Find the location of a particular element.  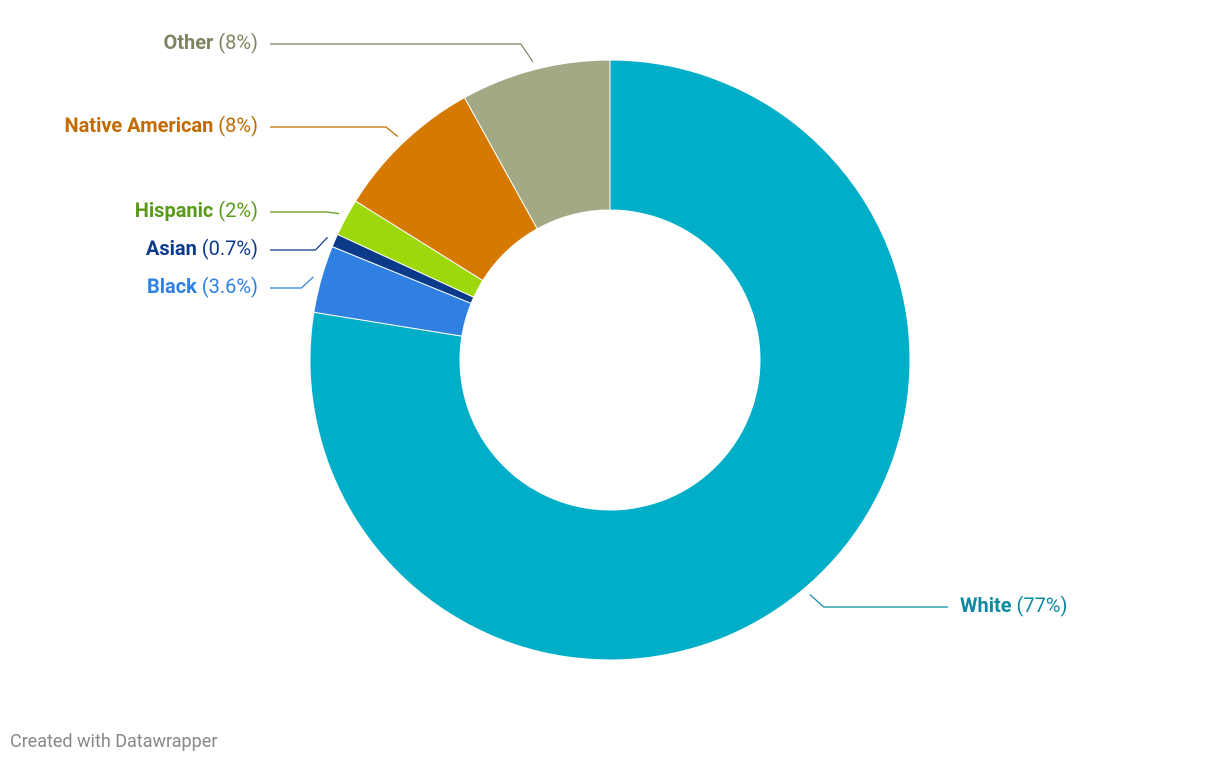

slice-label: White (77%) is located at coordinates (1013, 605).